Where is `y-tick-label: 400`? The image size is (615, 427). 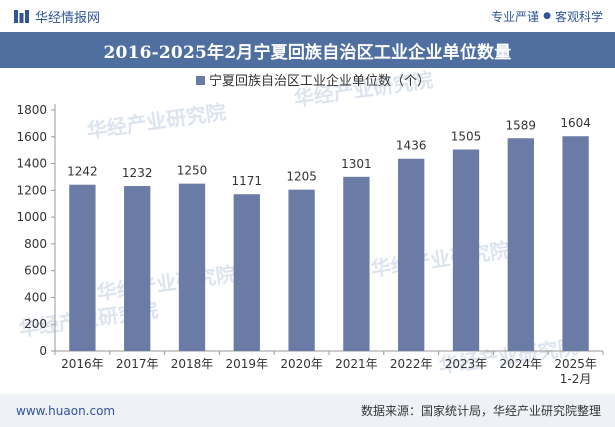
y-tick-label: 400 is located at coordinates (35, 297).